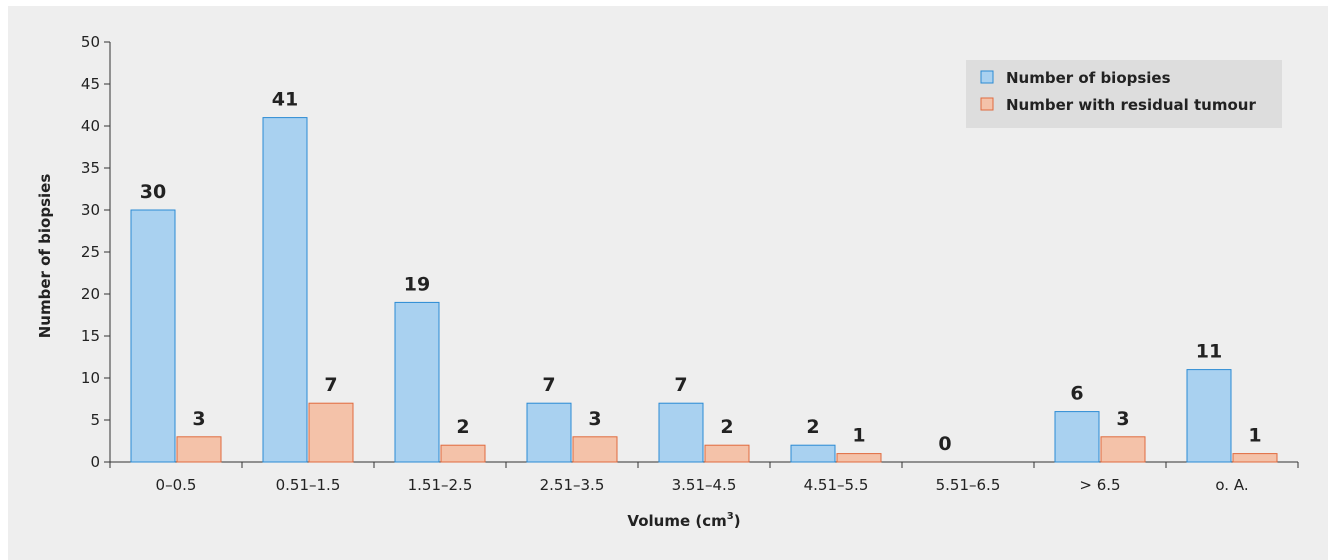  I want to click on data-label-biopsies: 11, so click(1209, 352).